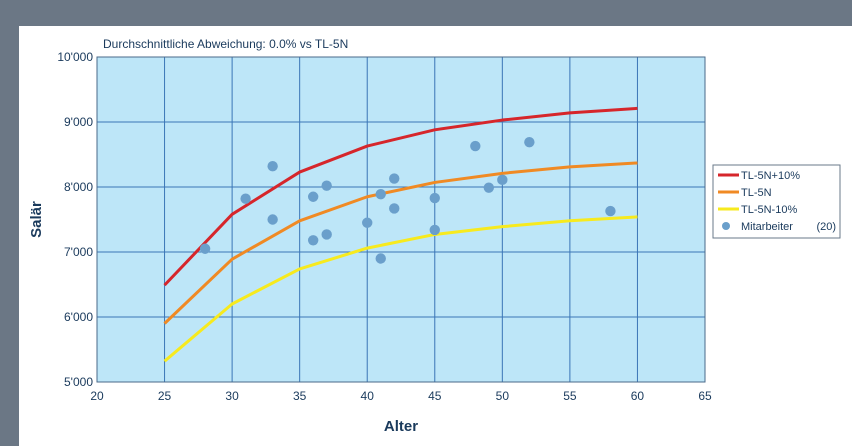  What do you see at coordinates (756, 193) in the screenshot?
I see `legend-label: TL-5N` at bounding box center [756, 193].